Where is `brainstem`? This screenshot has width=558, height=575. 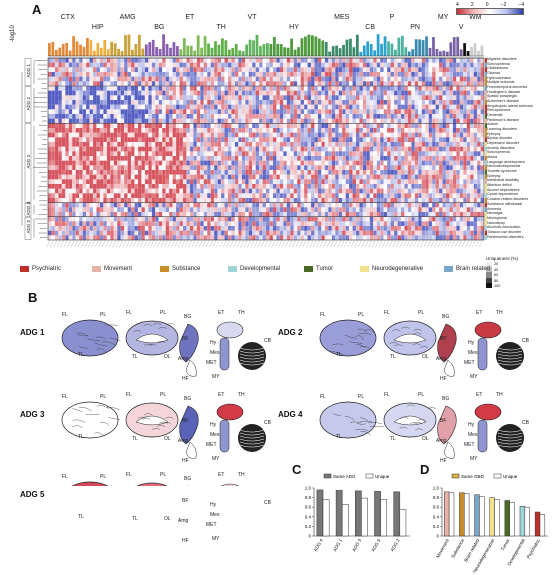
brainstem is located at coordinates (482, 354).